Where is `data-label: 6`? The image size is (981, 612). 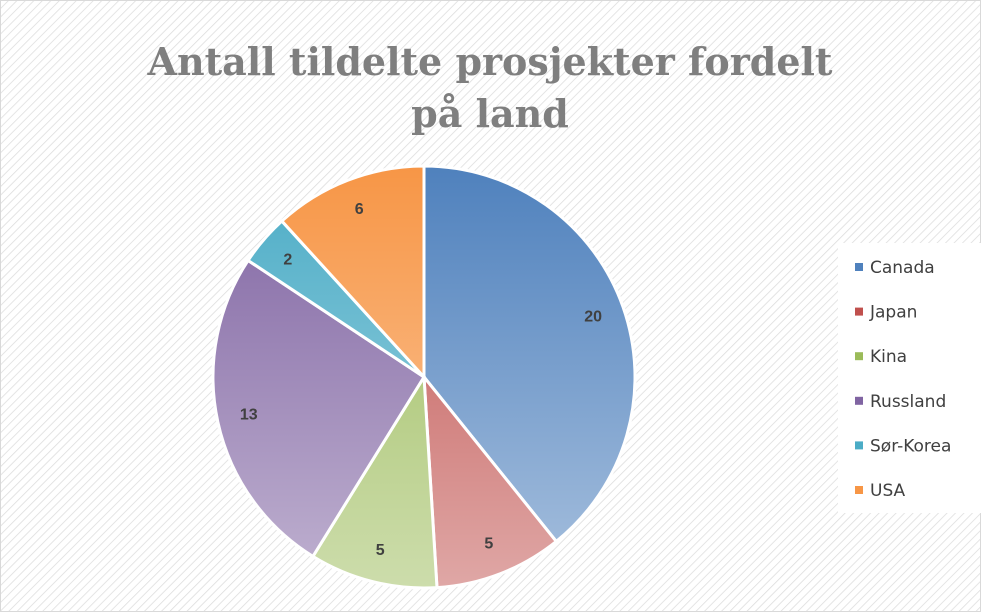 data-label: 6 is located at coordinates (359, 209).